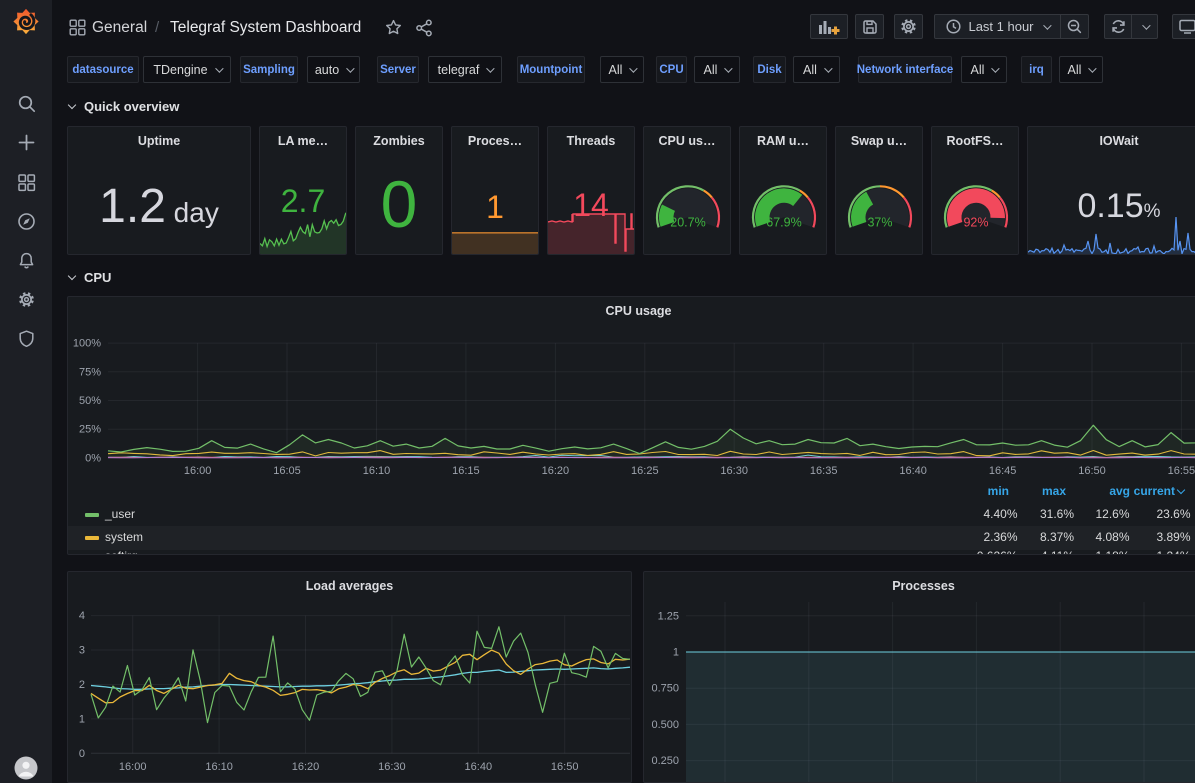 This screenshot has height=783, width=1195. What do you see at coordinates (668, 616) in the screenshot?
I see `svg-text: 1.25` at bounding box center [668, 616].